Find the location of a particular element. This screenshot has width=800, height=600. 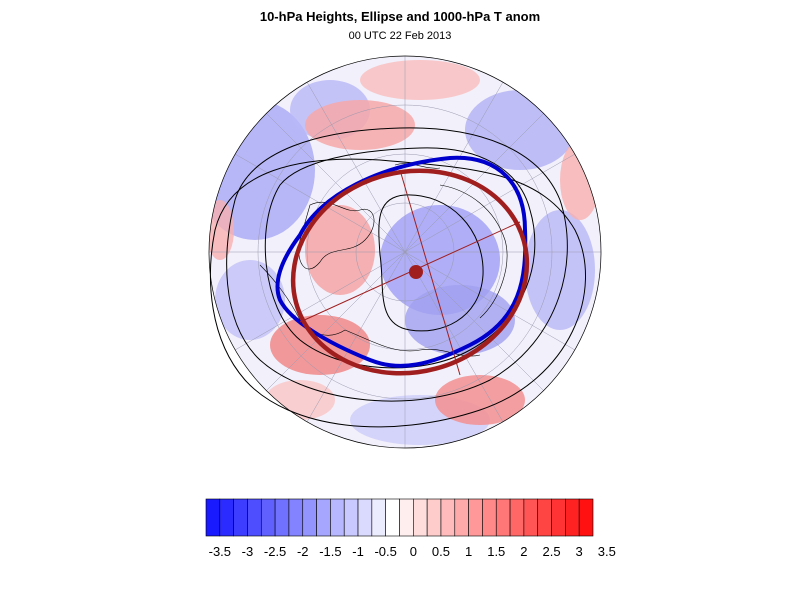

ellipse-center-marker is located at coordinates (416, 272).